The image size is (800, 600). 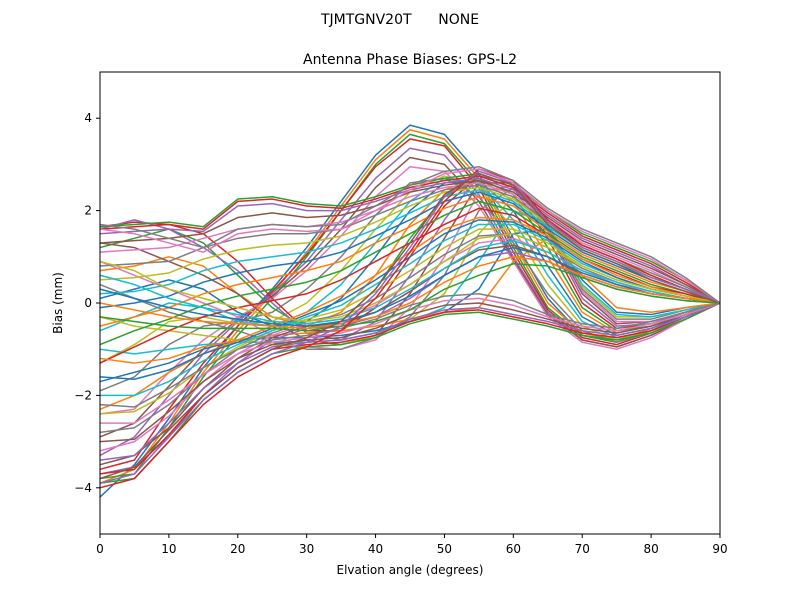 I want to click on y-tick-label: 0, so click(x=88, y=303).